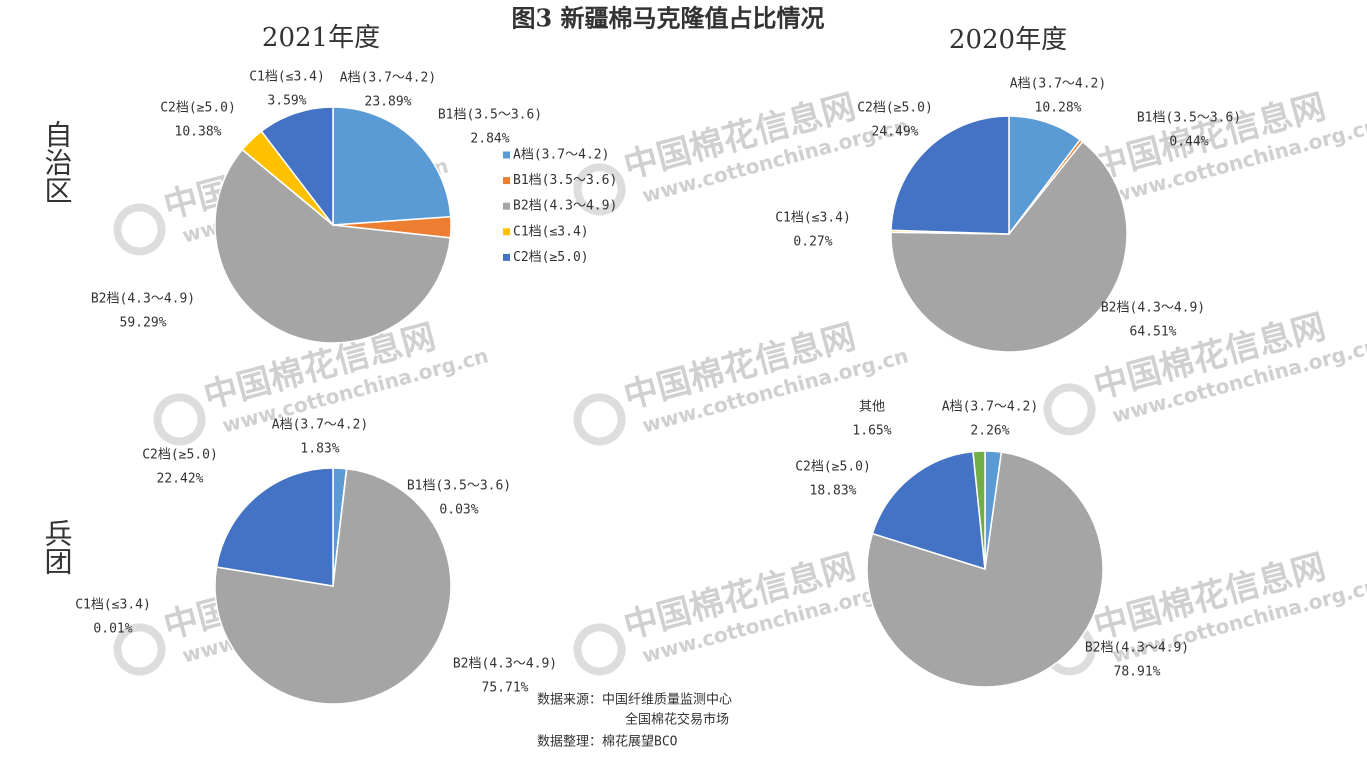 This screenshot has height=766, width=1367. I want to click on slice-value-label: 75.71%, so click(505, 688).